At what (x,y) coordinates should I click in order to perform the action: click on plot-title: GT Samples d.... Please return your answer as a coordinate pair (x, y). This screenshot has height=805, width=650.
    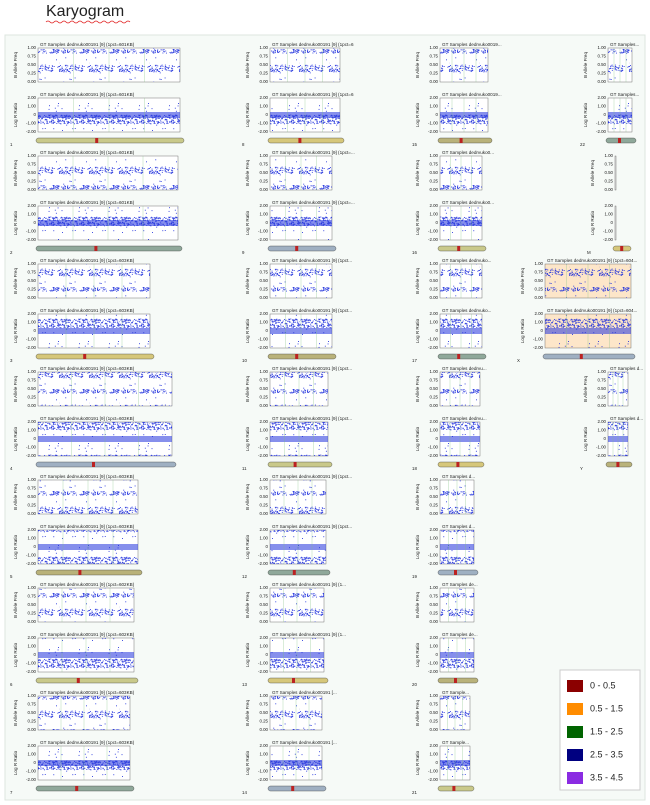
    Looking at the image, I should click on (626, 368).